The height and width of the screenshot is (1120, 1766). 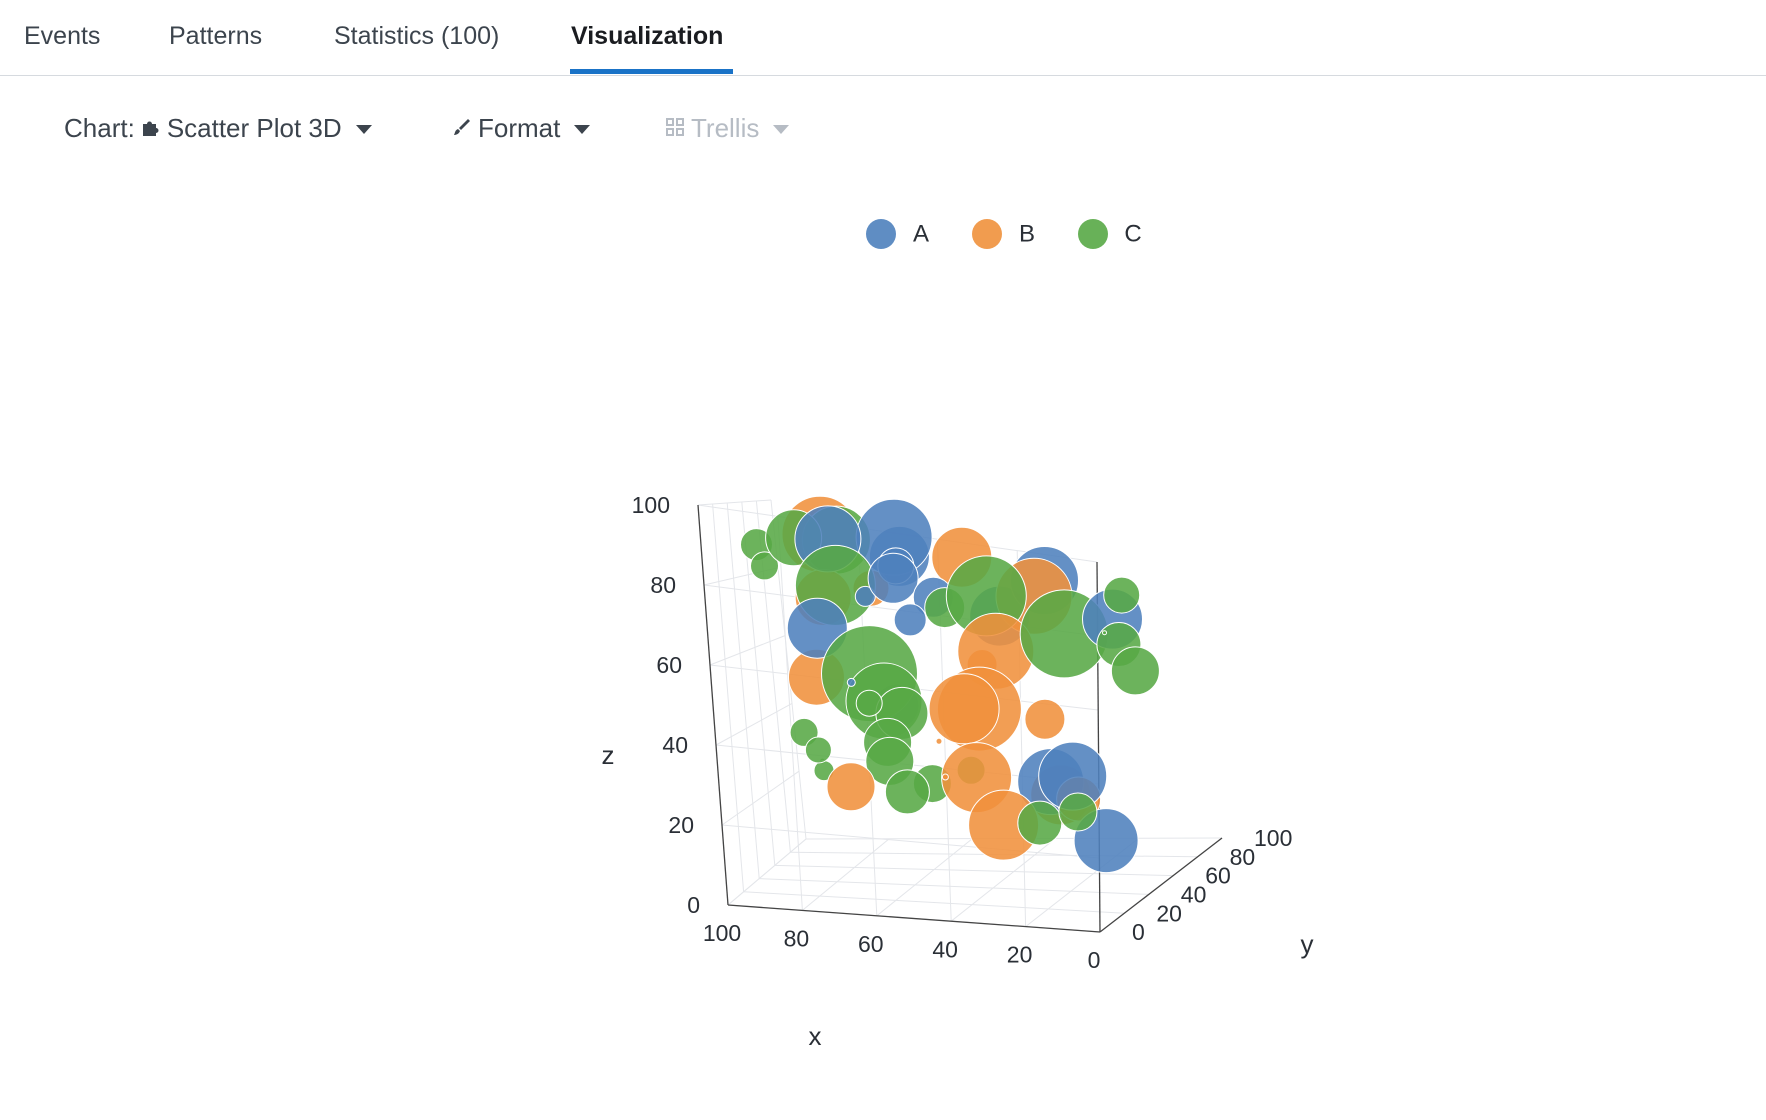 I want to click on y-axis-line, so click(x=1161, y=885).